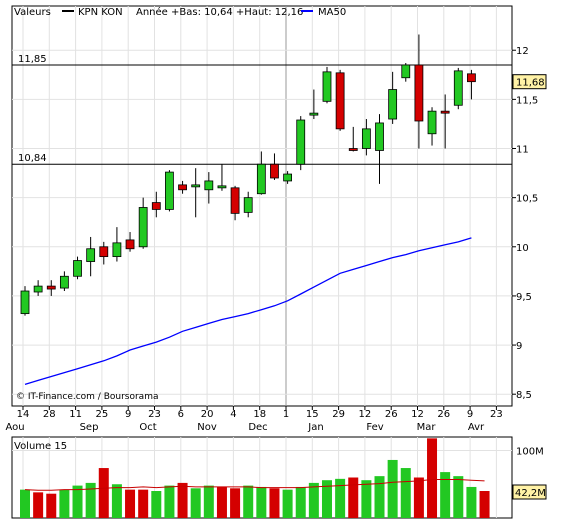  I want to click on x-day-label: 1, so click(286, 414).